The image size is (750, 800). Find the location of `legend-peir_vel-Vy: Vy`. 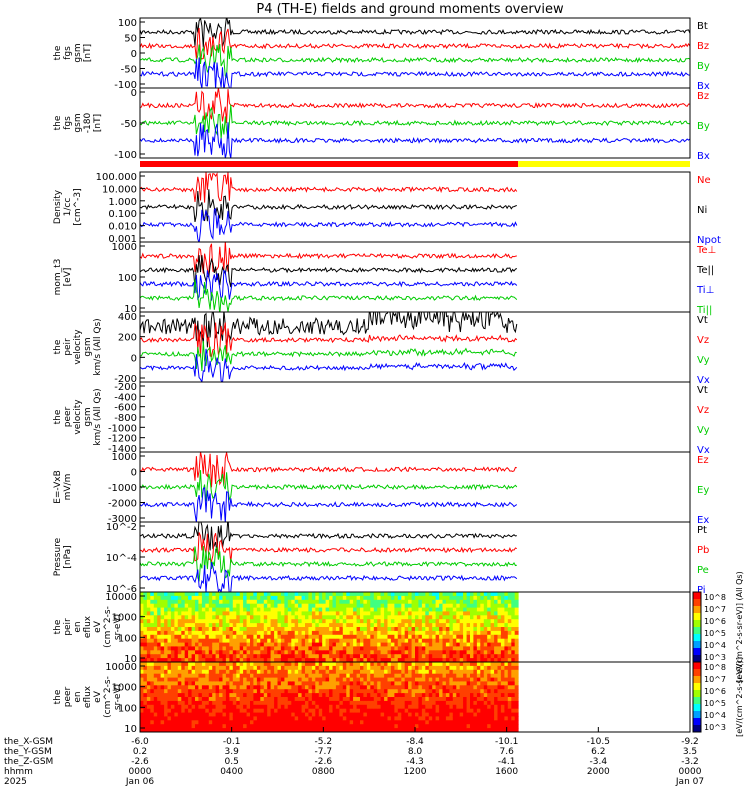

legend-peir_vel-Vy: Vy is located at coordinates (703, 360).